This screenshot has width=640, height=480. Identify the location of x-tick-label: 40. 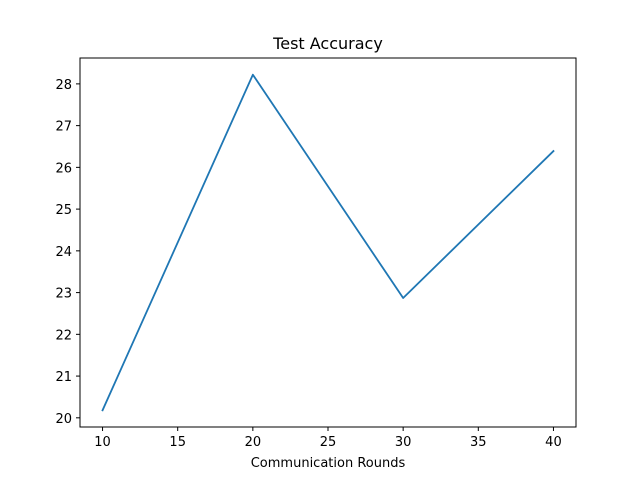
(553, 442).